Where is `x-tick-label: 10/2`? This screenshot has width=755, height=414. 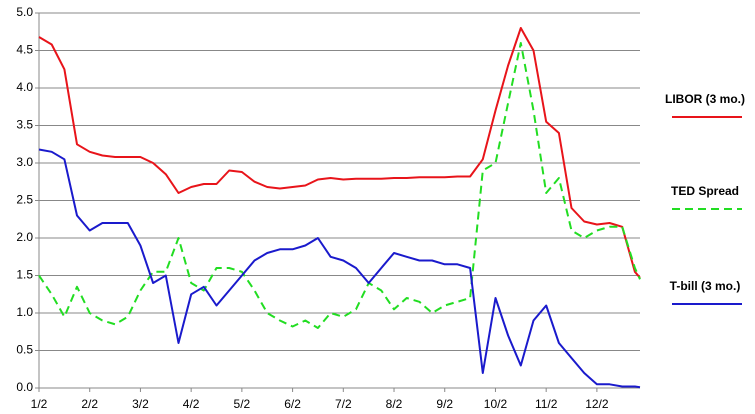 x-tick-label: 10/2 is located at coordinates (496, 404).